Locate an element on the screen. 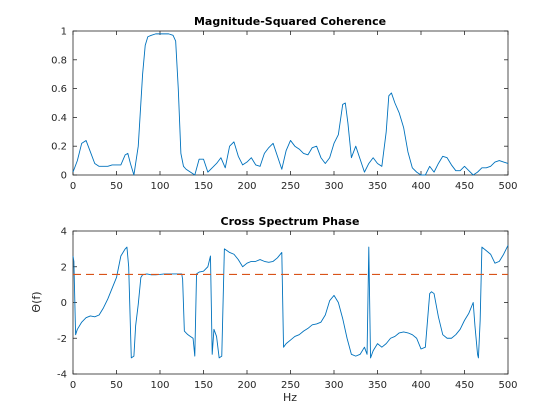 This screenshot has height=420, width=560. phase-x-tick-label: 400 is located at coordinates (420, 385).